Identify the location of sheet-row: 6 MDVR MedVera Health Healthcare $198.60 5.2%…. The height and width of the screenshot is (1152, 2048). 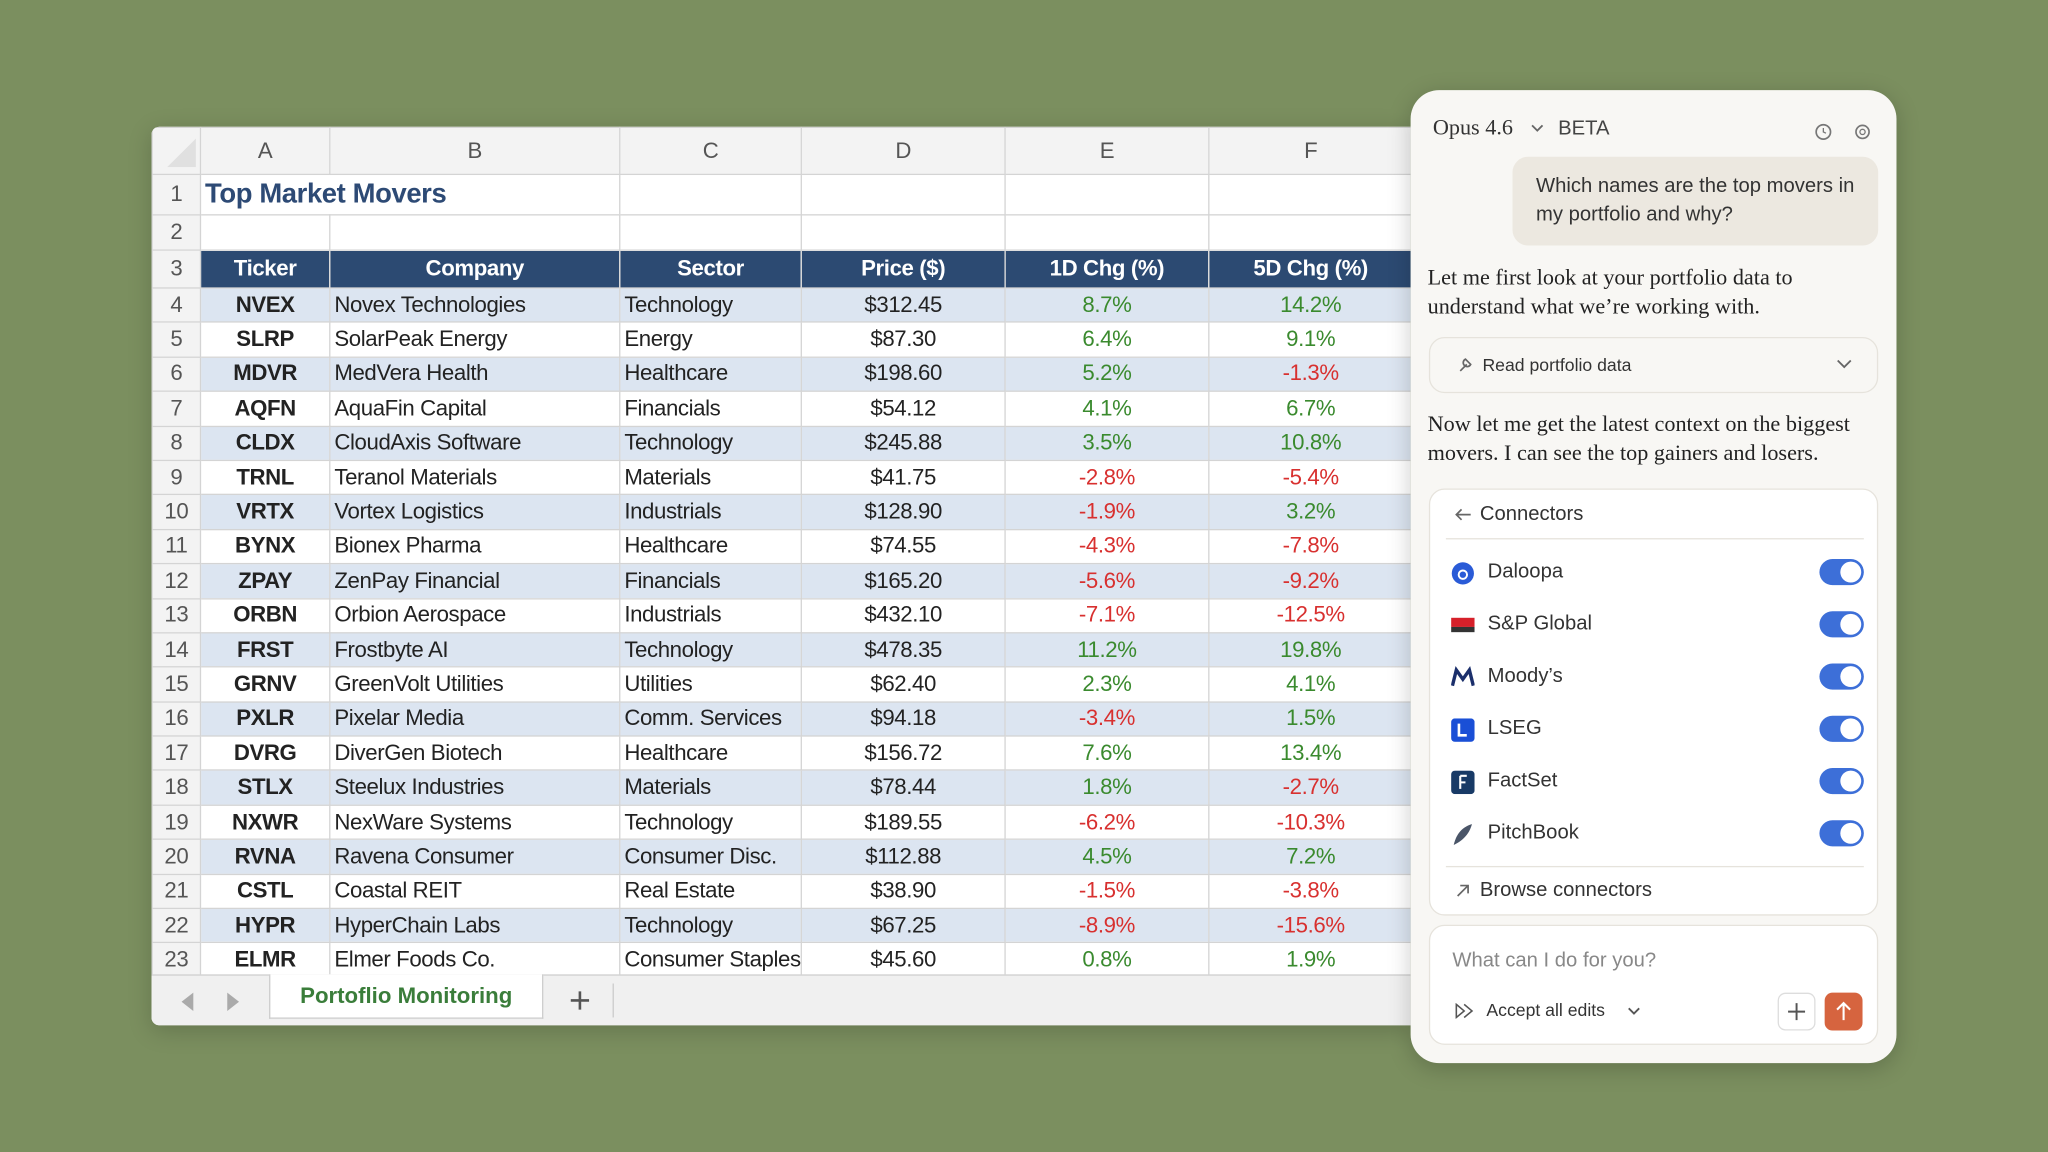
(781, 374).